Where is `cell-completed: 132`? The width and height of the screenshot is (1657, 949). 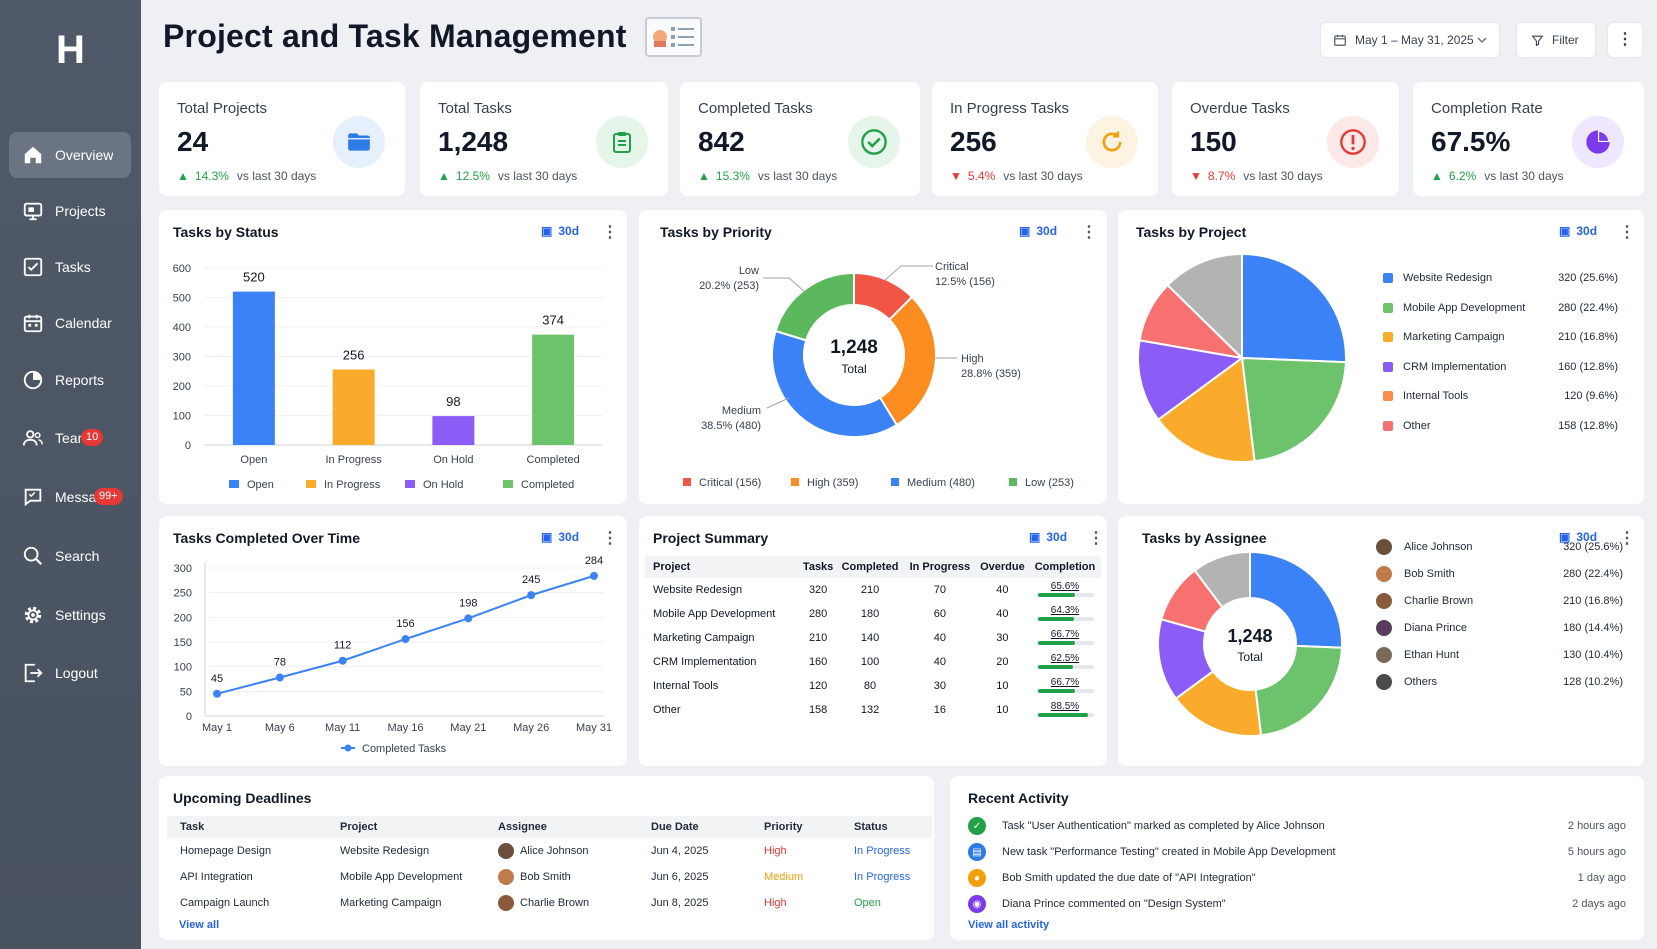
cell-completed: 132 is located at coordinates (870, 710).